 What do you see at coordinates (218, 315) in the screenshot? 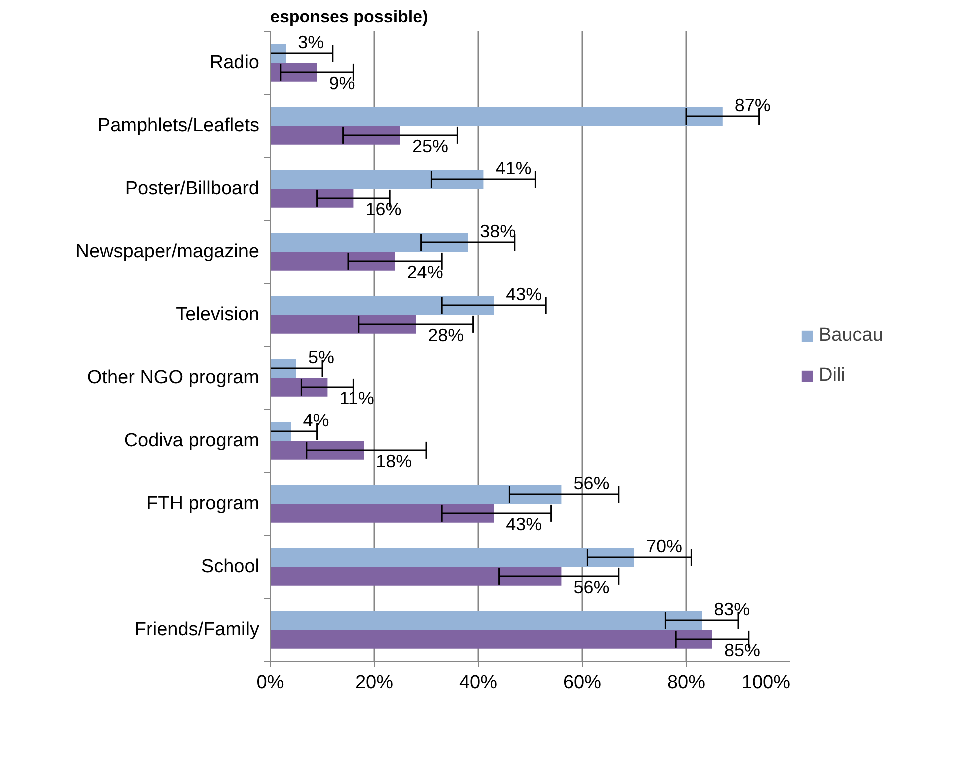
I see `y-tick-label: Television` at bounding box center [218, 315].